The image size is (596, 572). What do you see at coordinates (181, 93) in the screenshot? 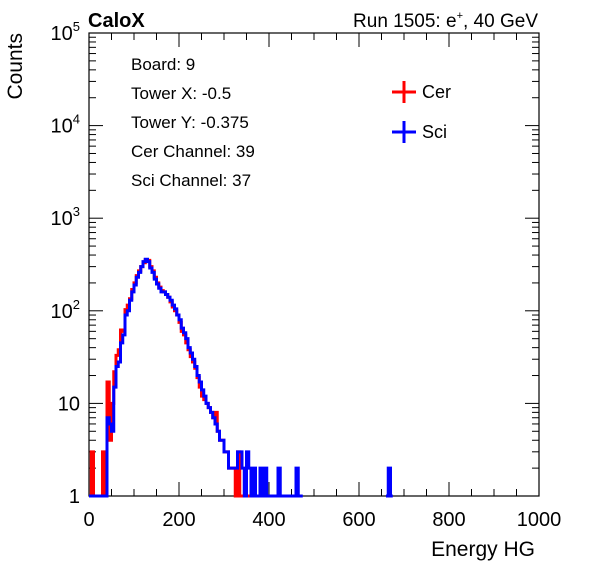
I see `info-line-tower-x: Tower X: -0.5` at bounding box center [181, 93].